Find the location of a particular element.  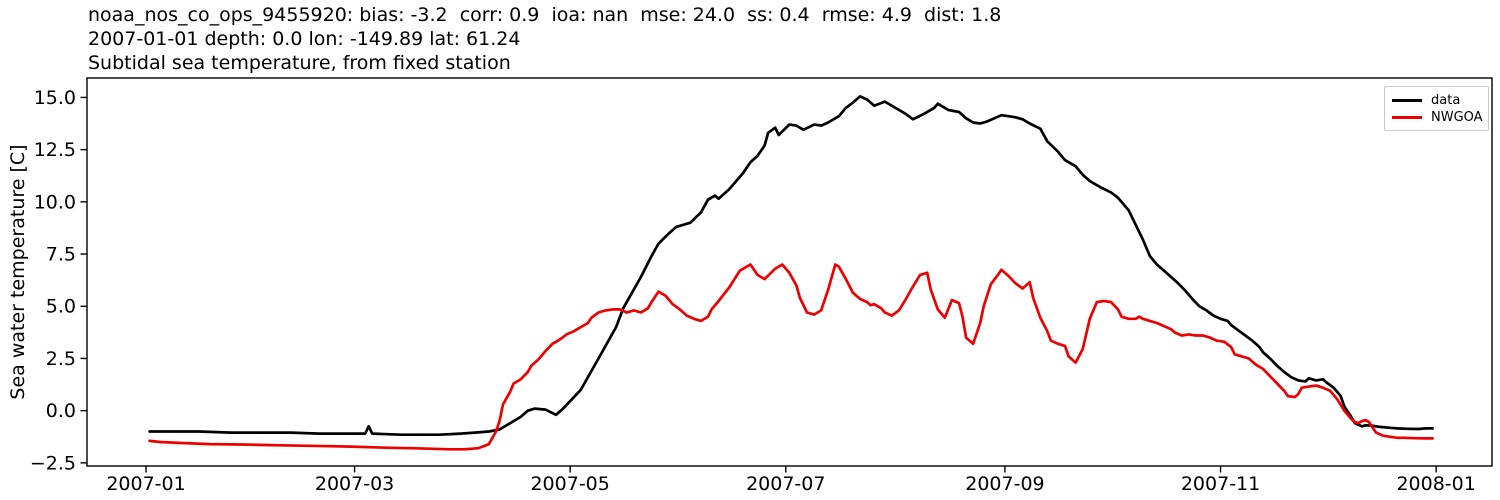

y-tick-label: 2.5 is located at coordinates (61, 359).